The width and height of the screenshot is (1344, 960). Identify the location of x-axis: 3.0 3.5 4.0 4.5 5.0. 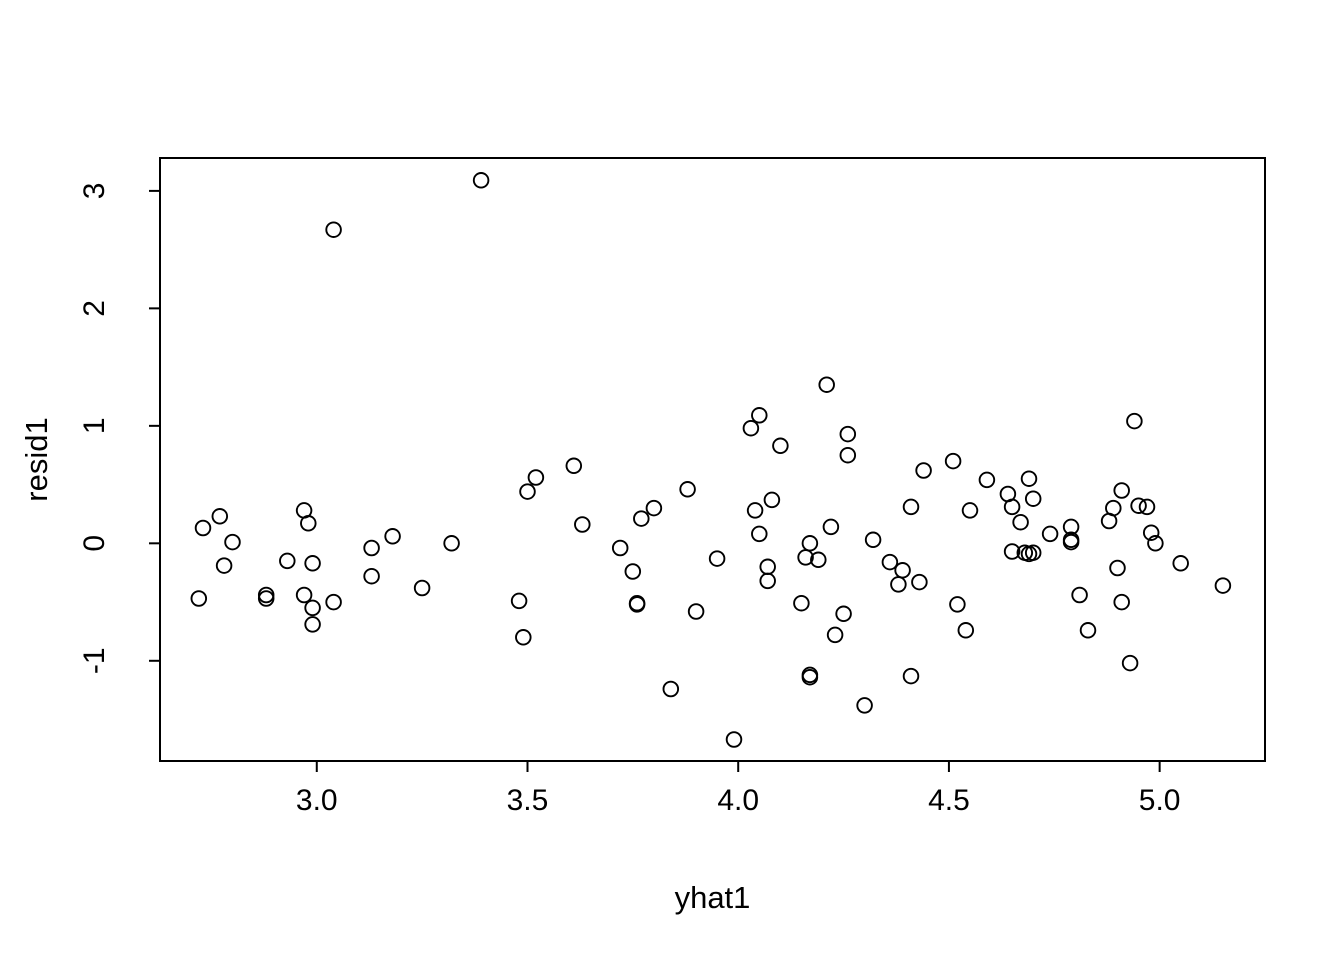
(738, 789).